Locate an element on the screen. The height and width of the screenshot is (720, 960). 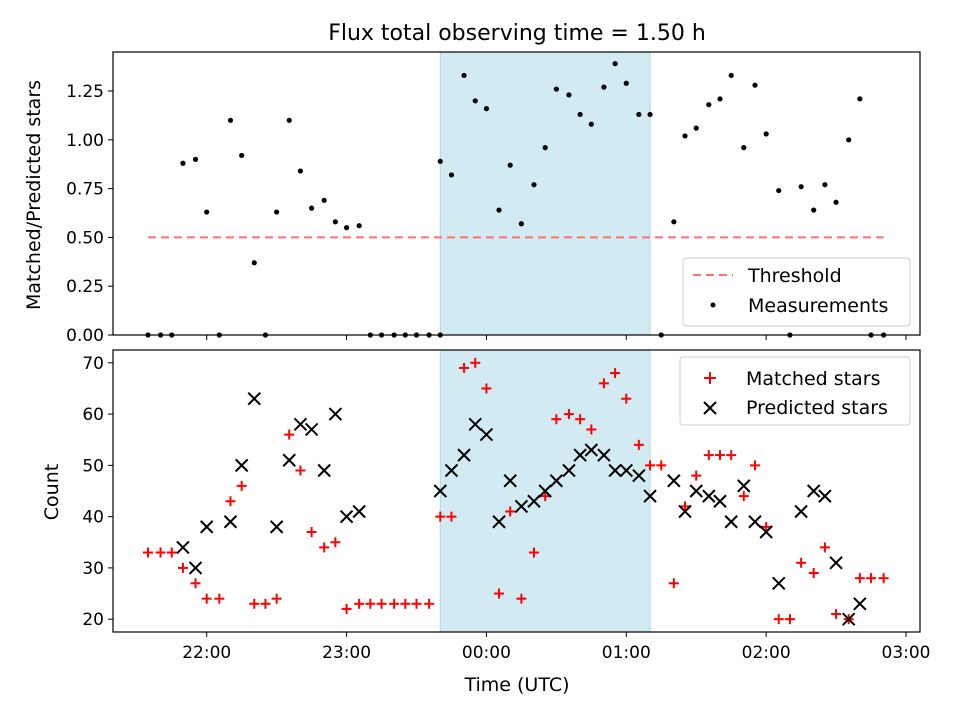
legend-threshold-label: Threshold is located at coordinates (794, 276).